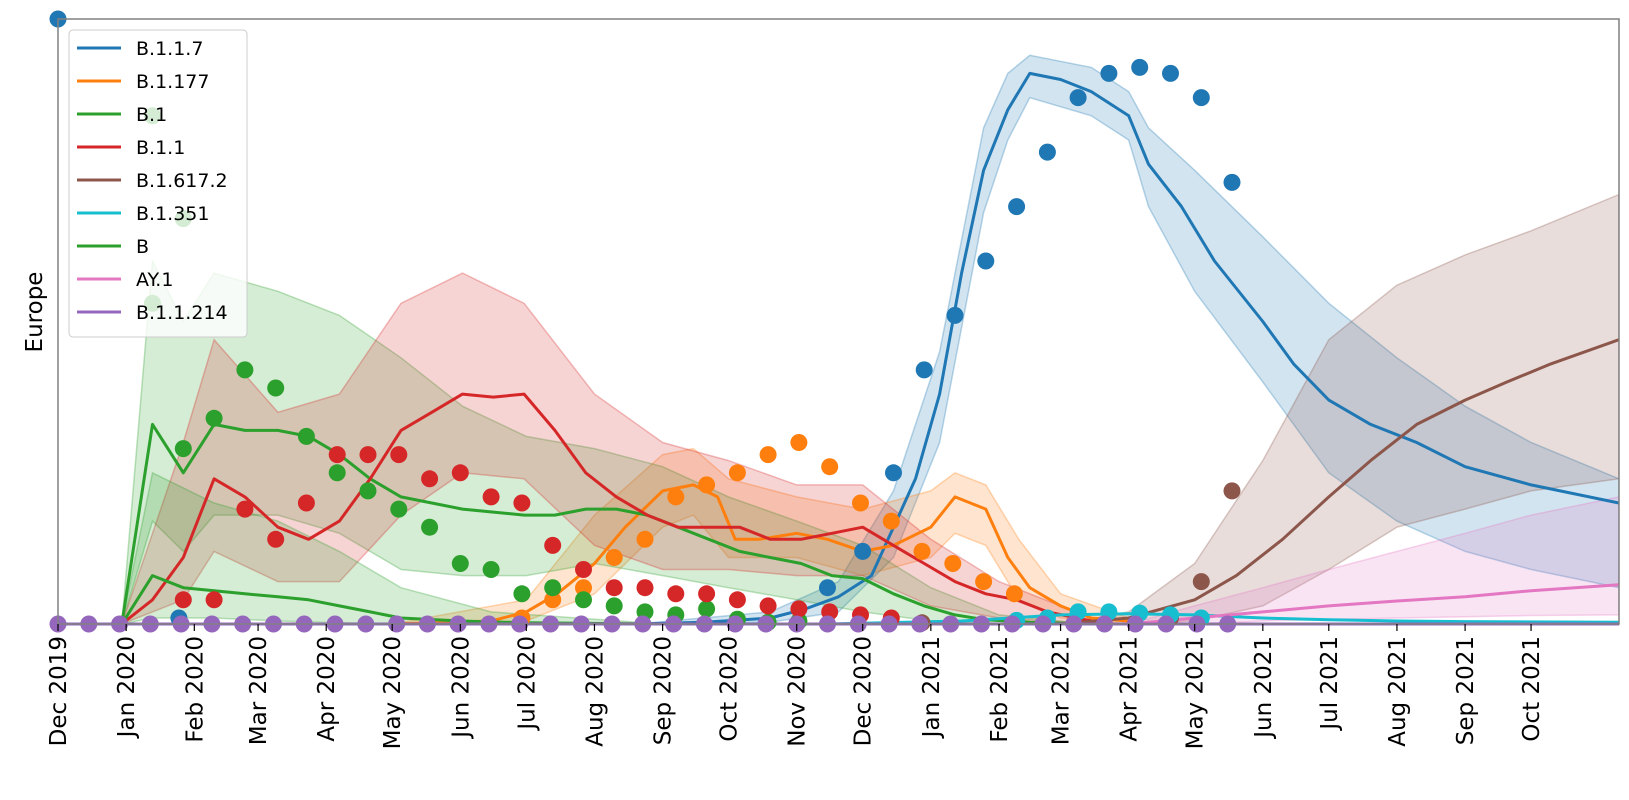 This screenshot has width=1629, height=800. I want to click on x-tick-label-16: Apr 2021, so click(1130, 689).